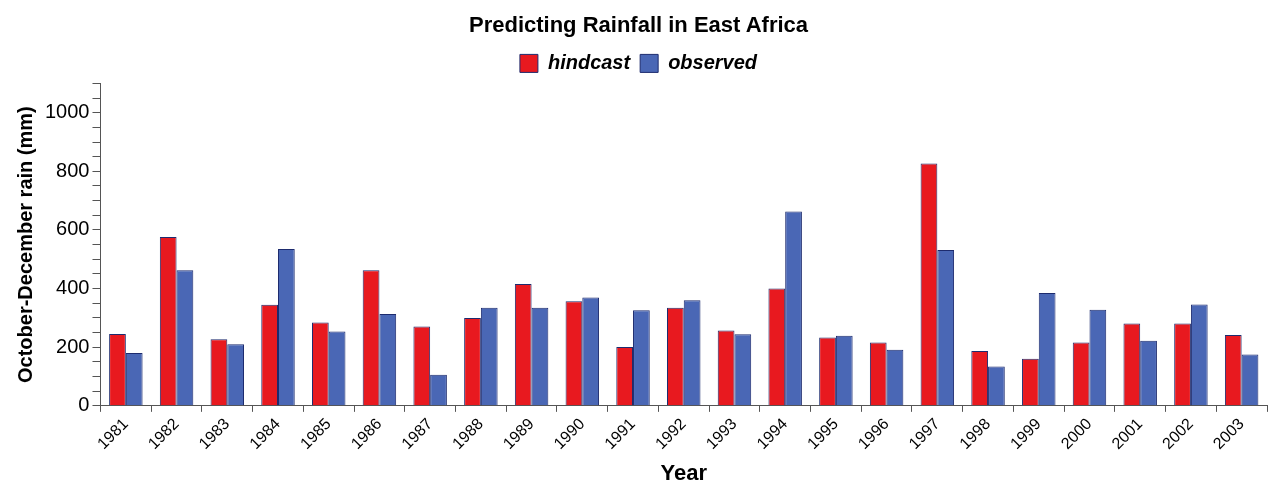 This screenshot has width=1277, height=491. I want to click on x-axis-title: Year, so click(684, 472).